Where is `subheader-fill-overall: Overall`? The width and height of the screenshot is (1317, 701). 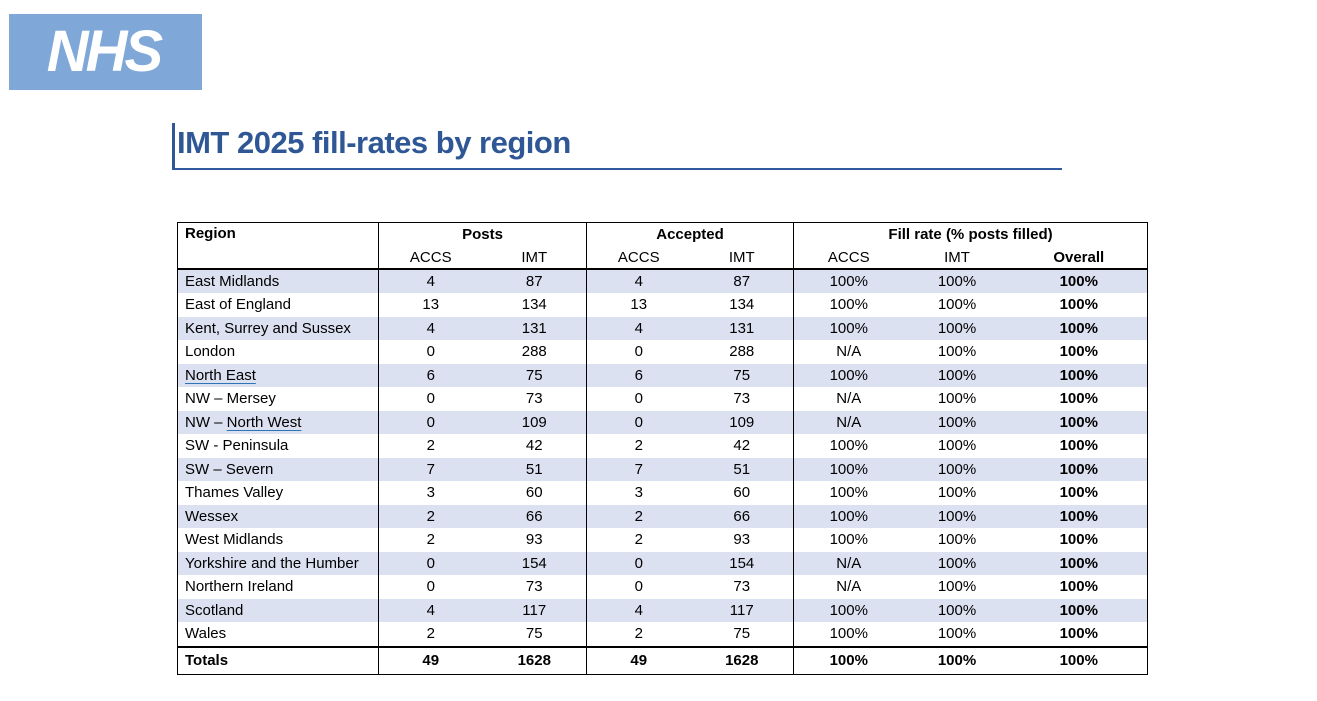
subheader-fill-overall: Overall is located at coordinates (1079, 257).